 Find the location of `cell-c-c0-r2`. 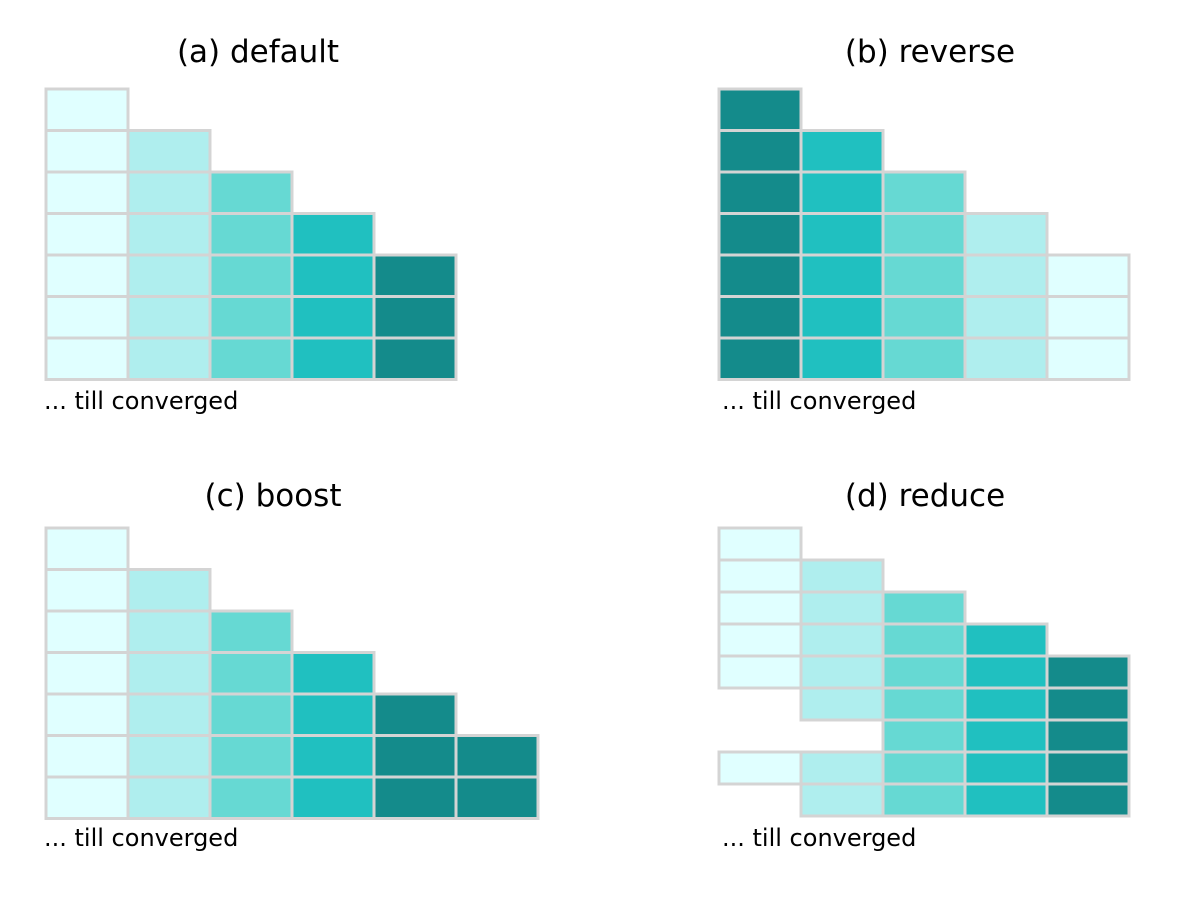

cell-c-c0-r2 is located at coordinates (87, 631).